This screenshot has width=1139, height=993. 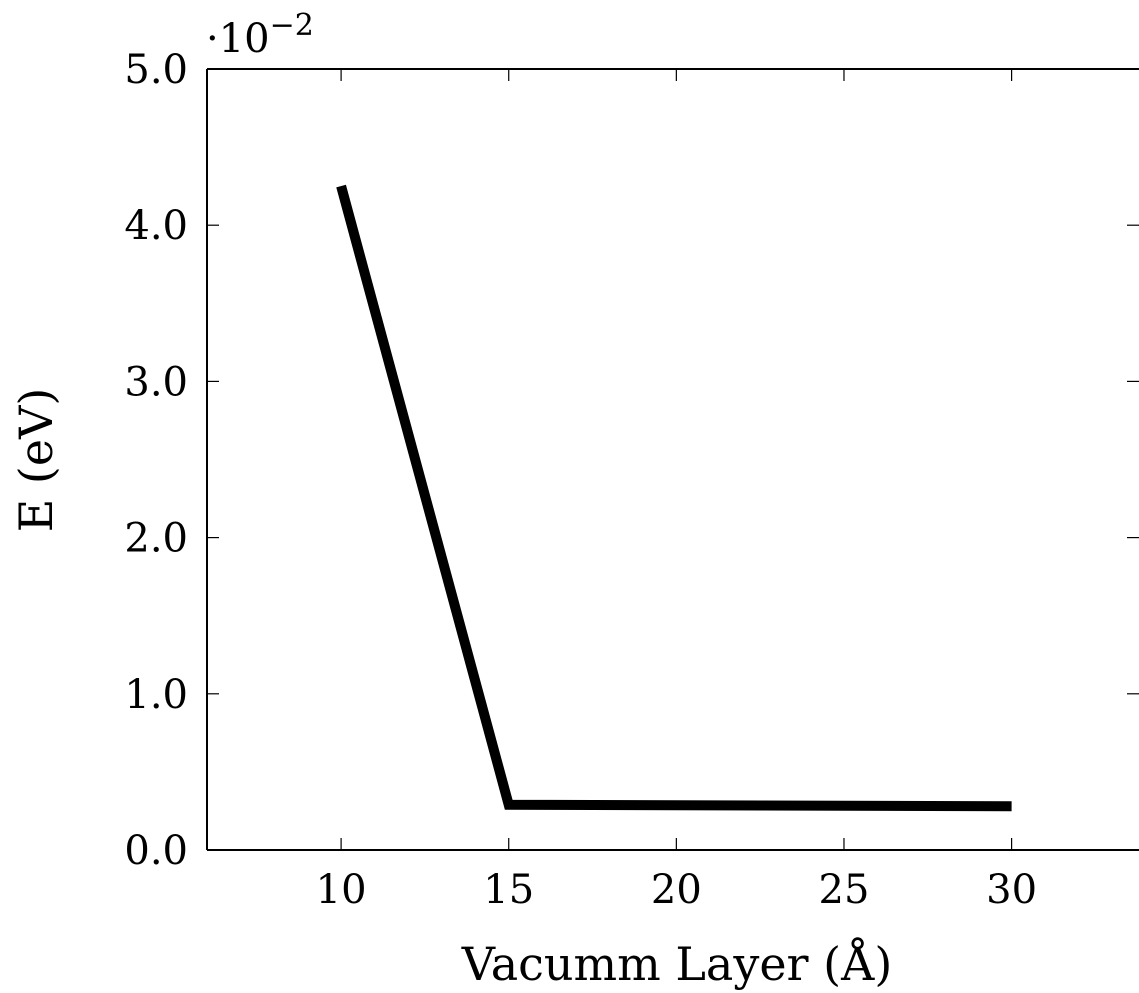 I want to click on y-tick-label: 0.0, so click(x=156, y=851).